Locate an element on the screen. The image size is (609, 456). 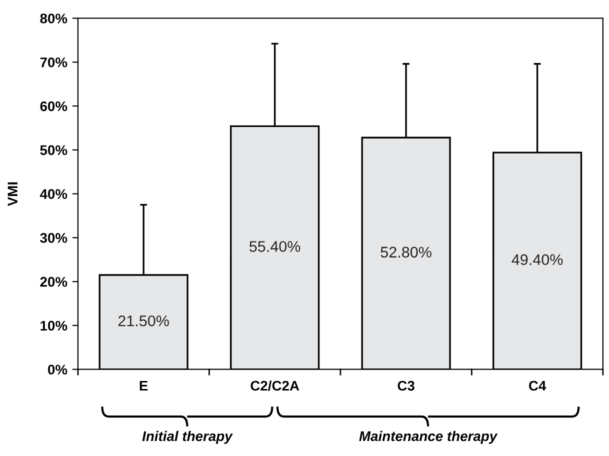
x-tick-label: C4 is located at coordinates (537, 385).